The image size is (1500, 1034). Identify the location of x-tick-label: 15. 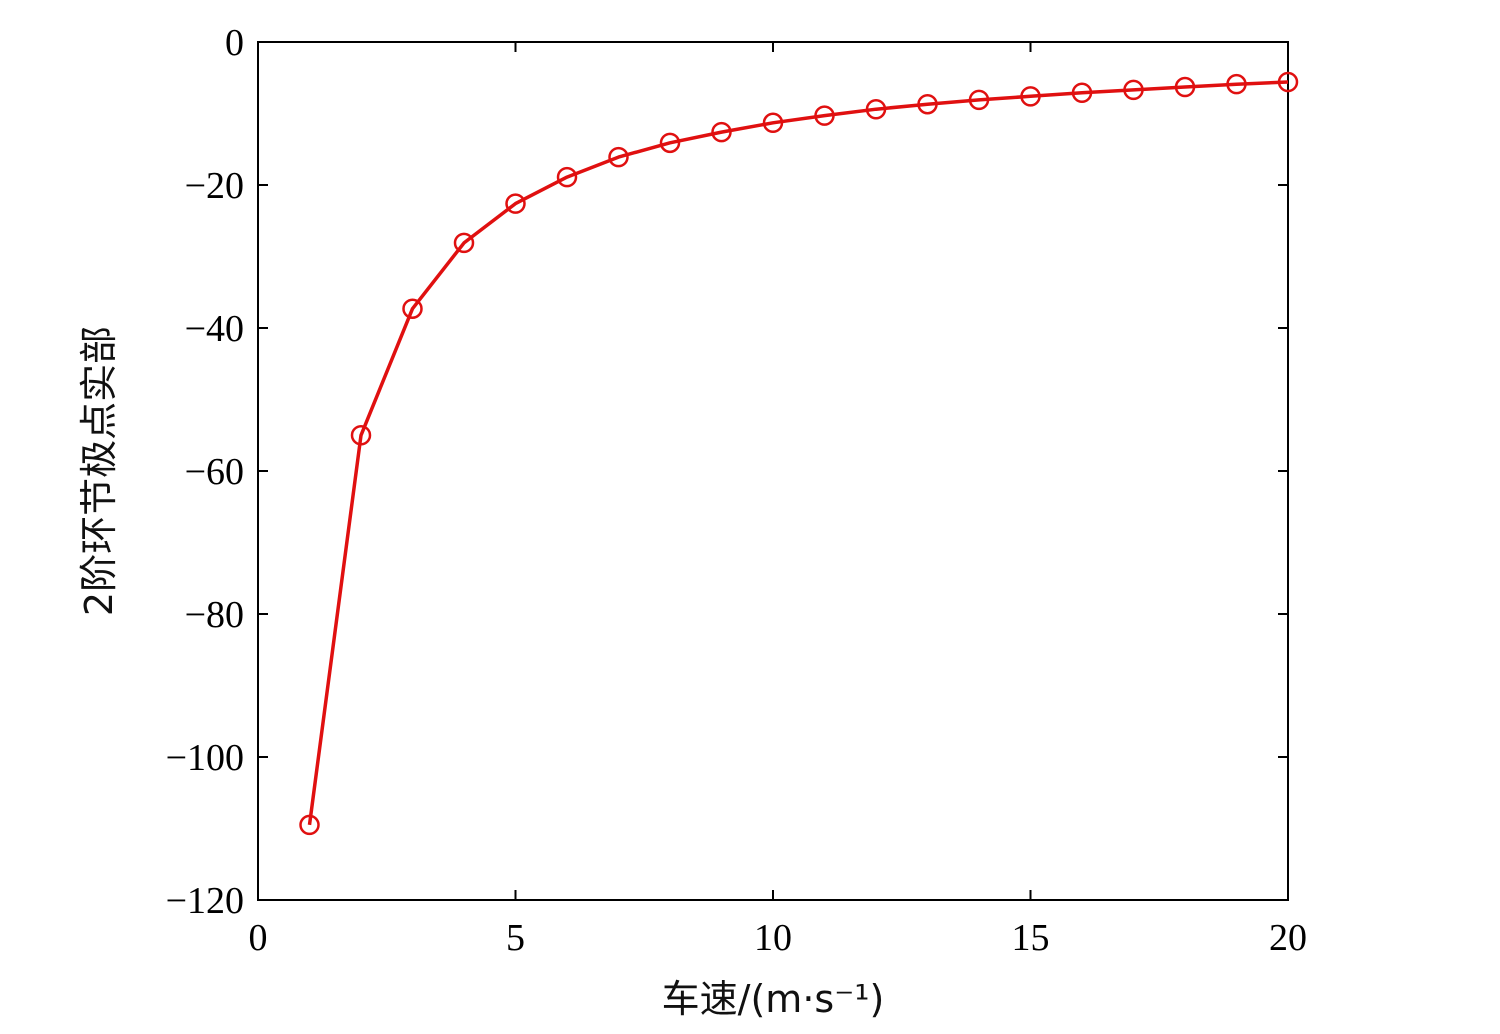
(1031, 938).